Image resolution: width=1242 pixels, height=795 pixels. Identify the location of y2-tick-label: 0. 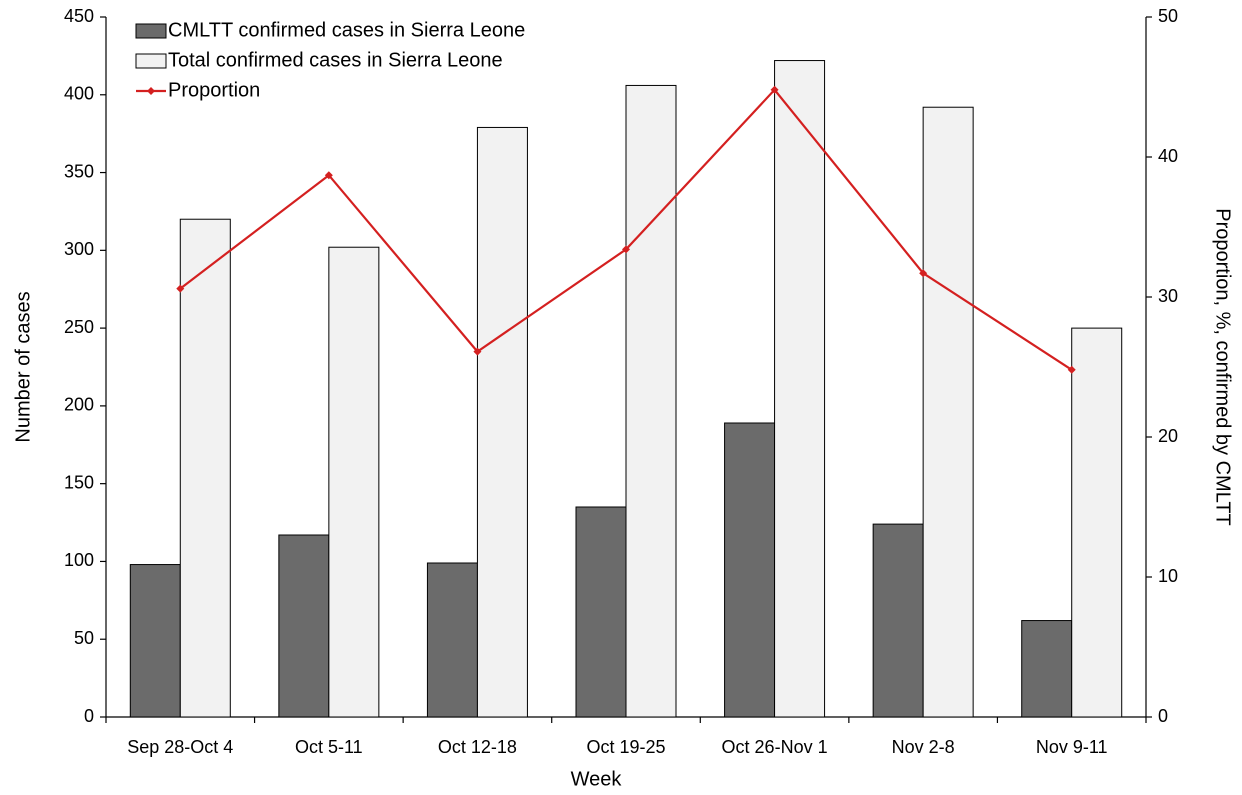
(1163, 716).